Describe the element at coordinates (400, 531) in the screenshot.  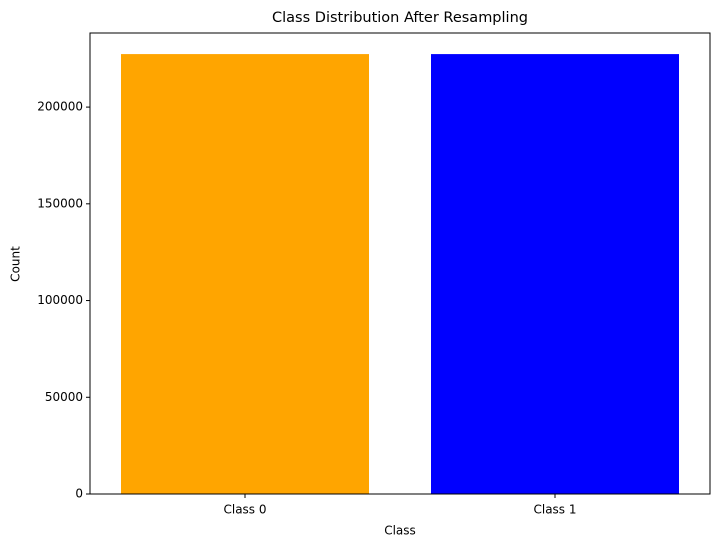
I see `x-axis-label: Class` at that location.